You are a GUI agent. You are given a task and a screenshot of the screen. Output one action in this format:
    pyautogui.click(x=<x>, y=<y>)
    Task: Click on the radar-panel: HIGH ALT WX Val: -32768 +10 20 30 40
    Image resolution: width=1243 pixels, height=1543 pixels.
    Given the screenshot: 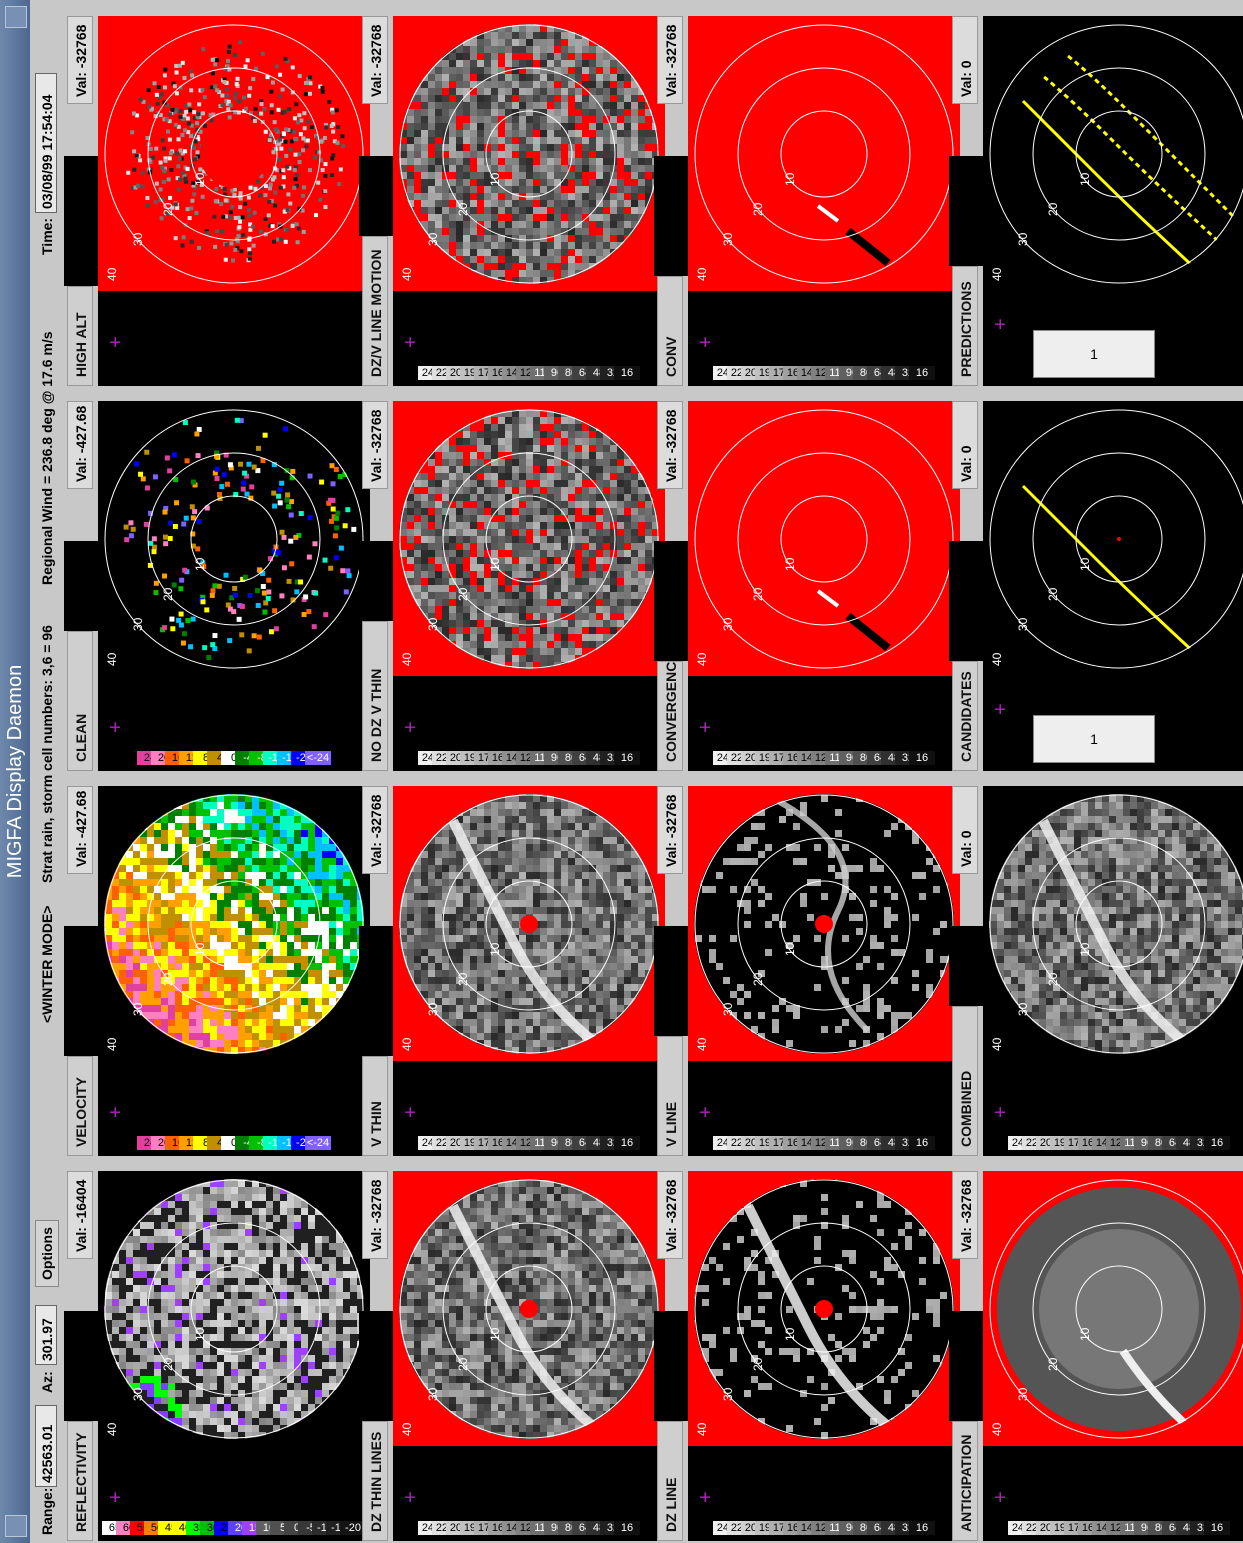 What is the action you would take?
    pyautogui.click(x=217, y=201)
    